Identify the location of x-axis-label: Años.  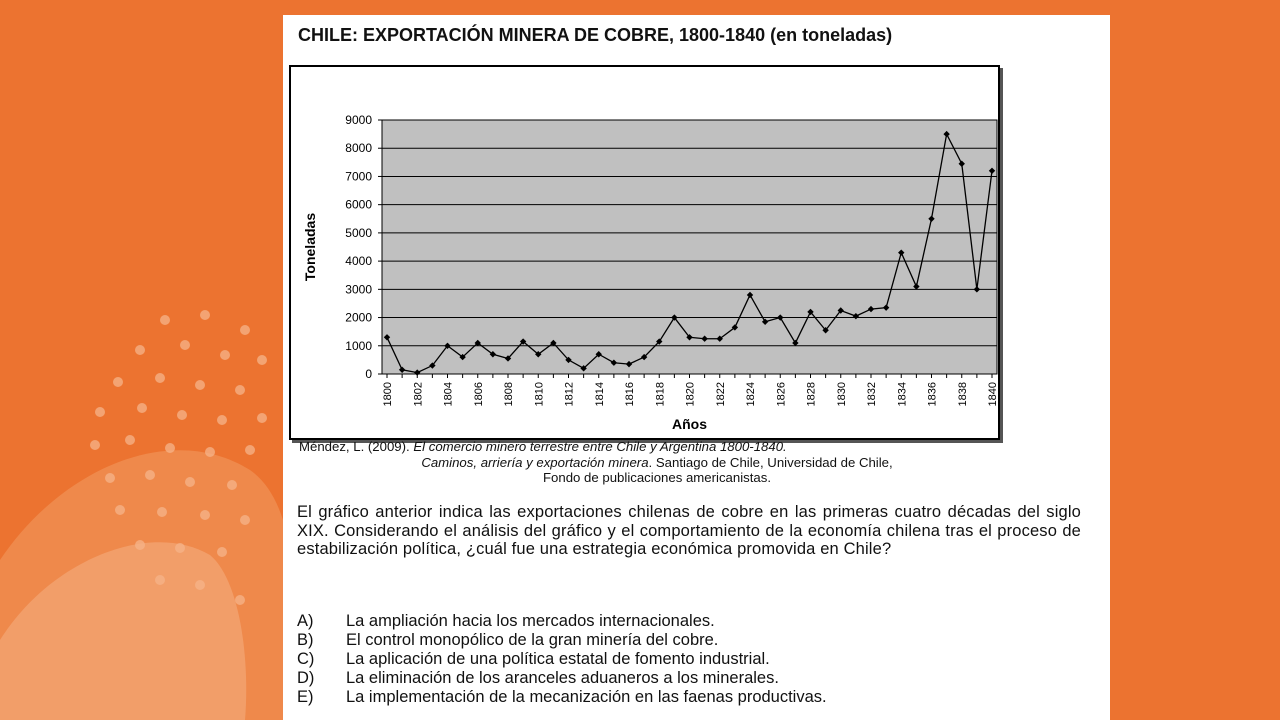
(689, 424).